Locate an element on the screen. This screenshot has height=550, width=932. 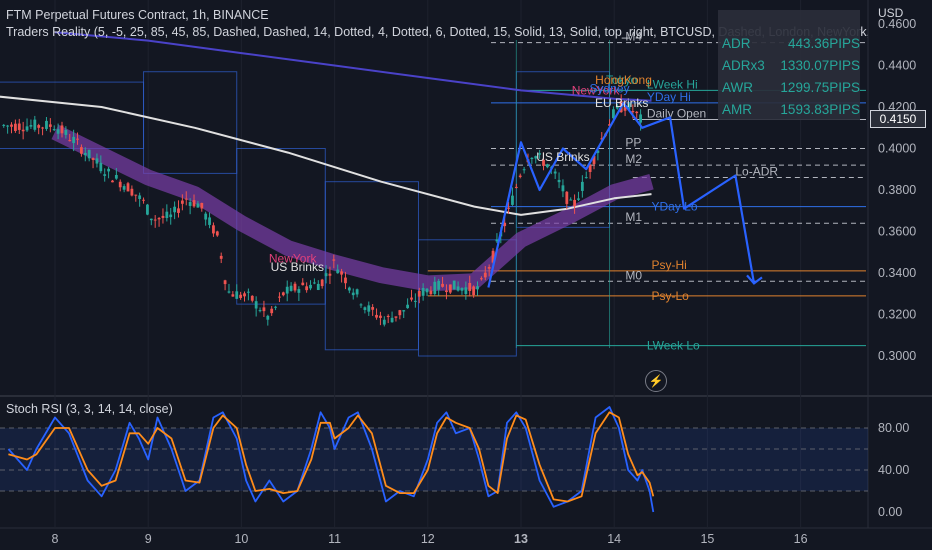
lightning-icon: ⚡ is located at coordinates (656, 381).